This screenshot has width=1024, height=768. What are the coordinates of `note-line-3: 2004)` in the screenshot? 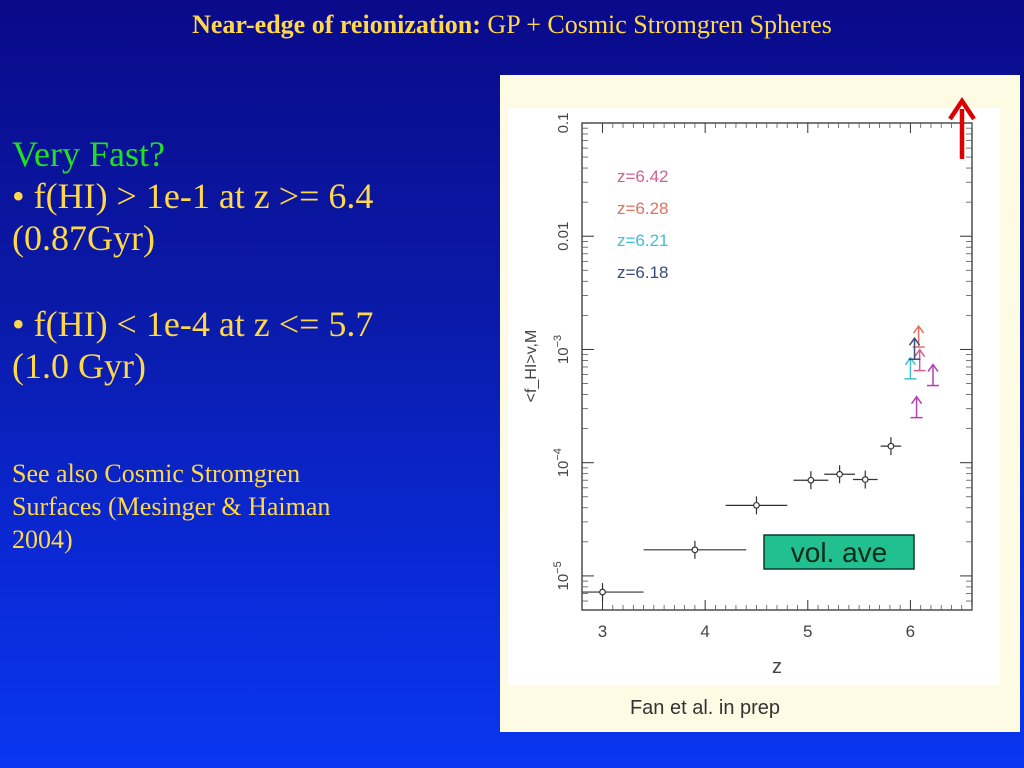 It's located at (42, 539).